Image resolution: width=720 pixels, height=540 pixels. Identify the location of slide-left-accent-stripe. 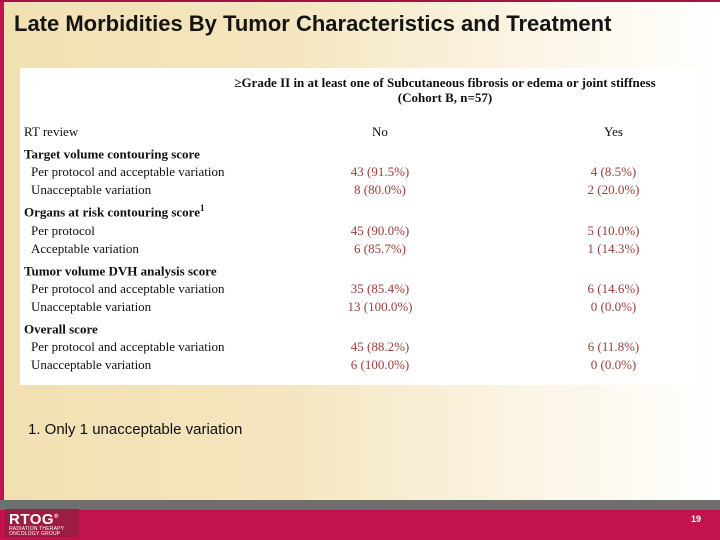
(2, 251).